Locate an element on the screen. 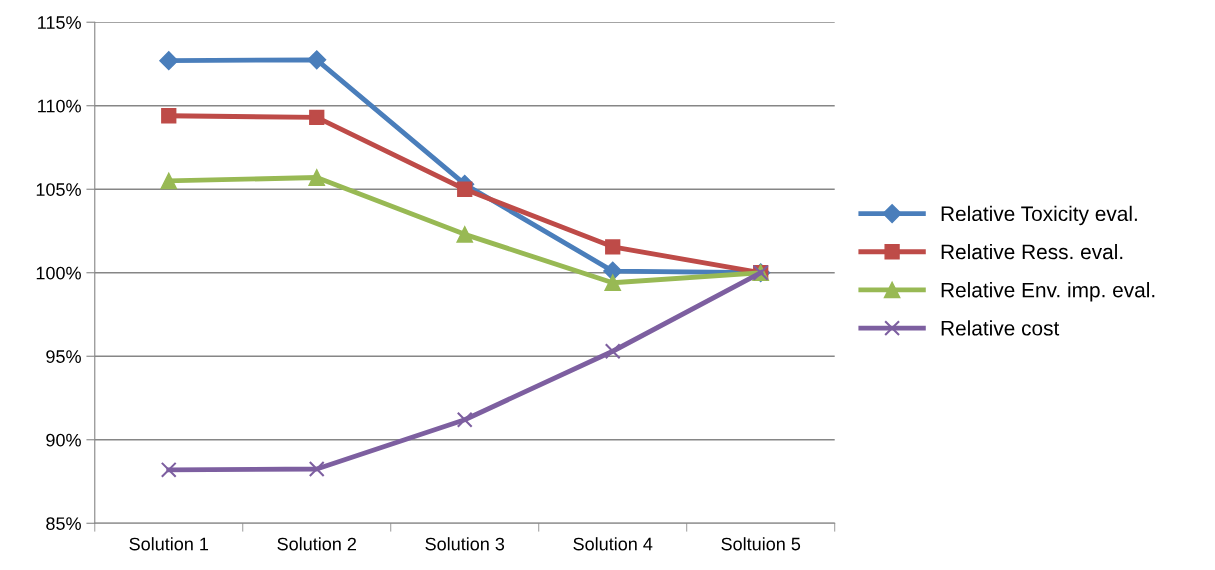  x-tick-label: Solution 3 is located at coordinates (465, 544).